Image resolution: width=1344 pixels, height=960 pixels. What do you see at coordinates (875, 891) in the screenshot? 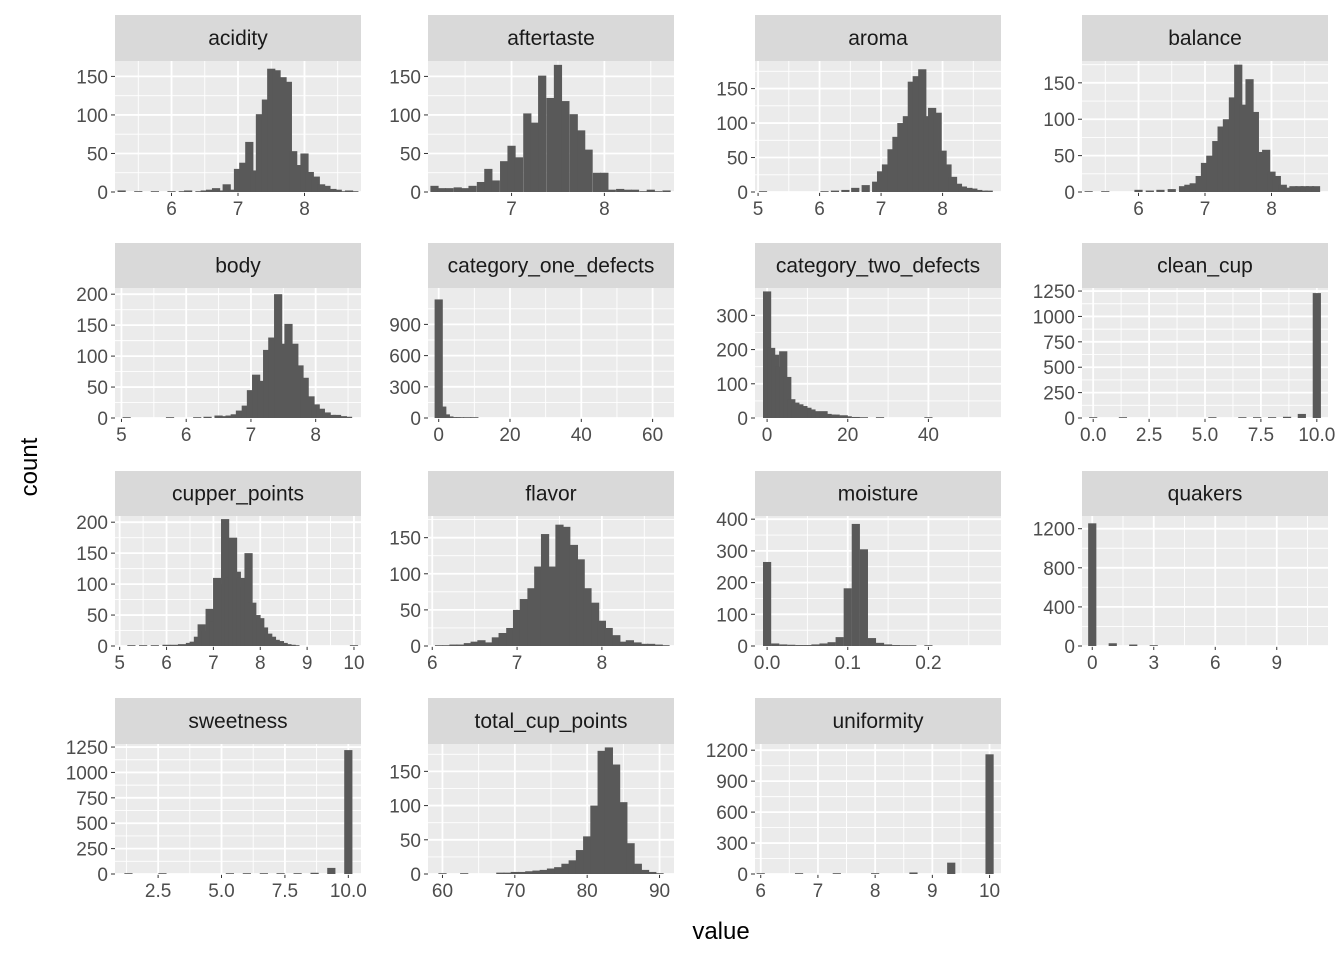
I see `x-tick-label: 8` at bounding box center [875, 891].